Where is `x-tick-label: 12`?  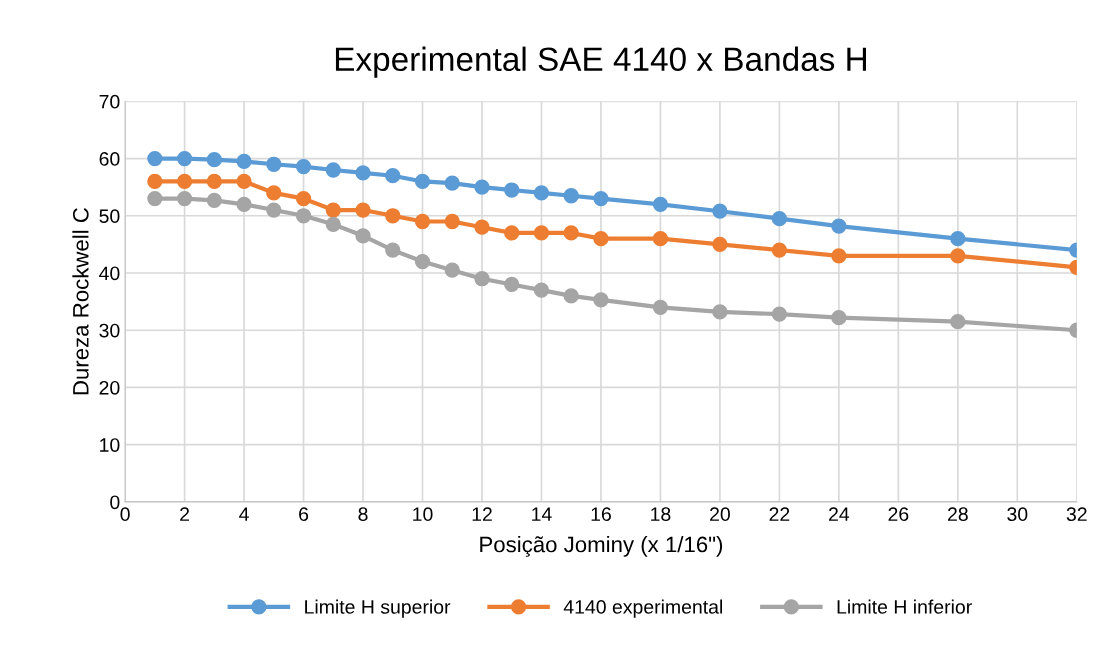
x-tick-label: 12 is located at coordinates (482, 514).